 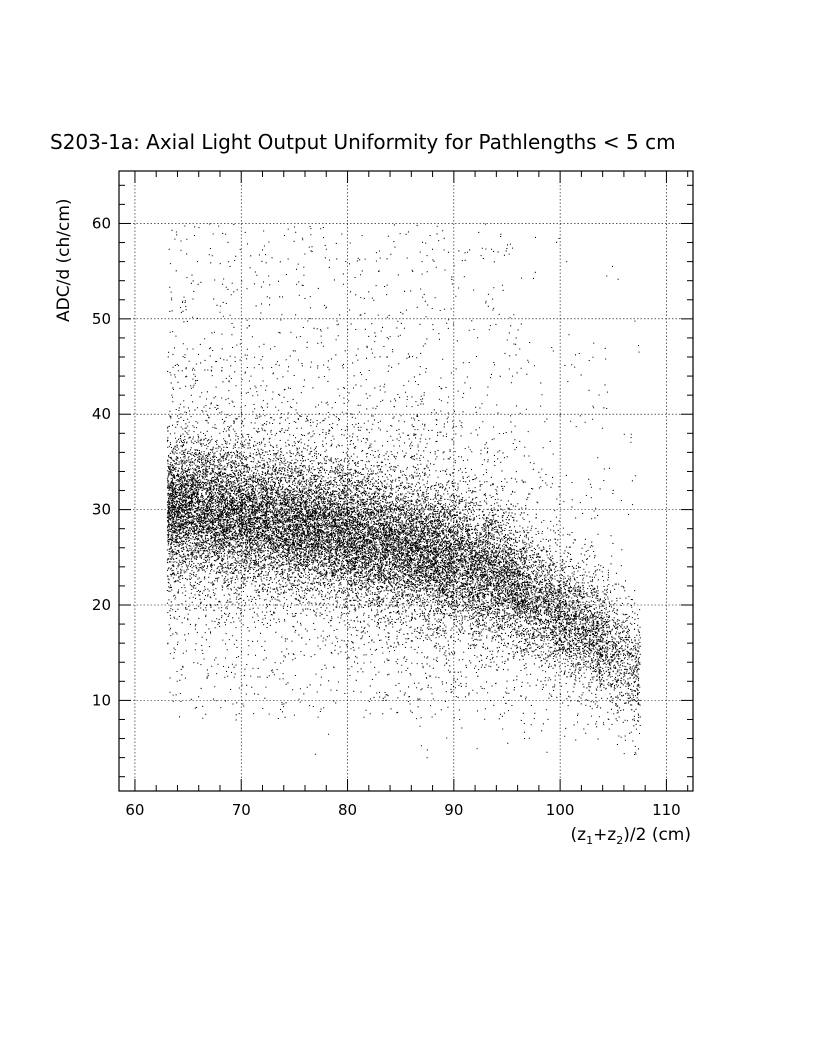 I want to click on x-axis-label: (z1+z2)/2 (cm), so click(x=631, y=836).